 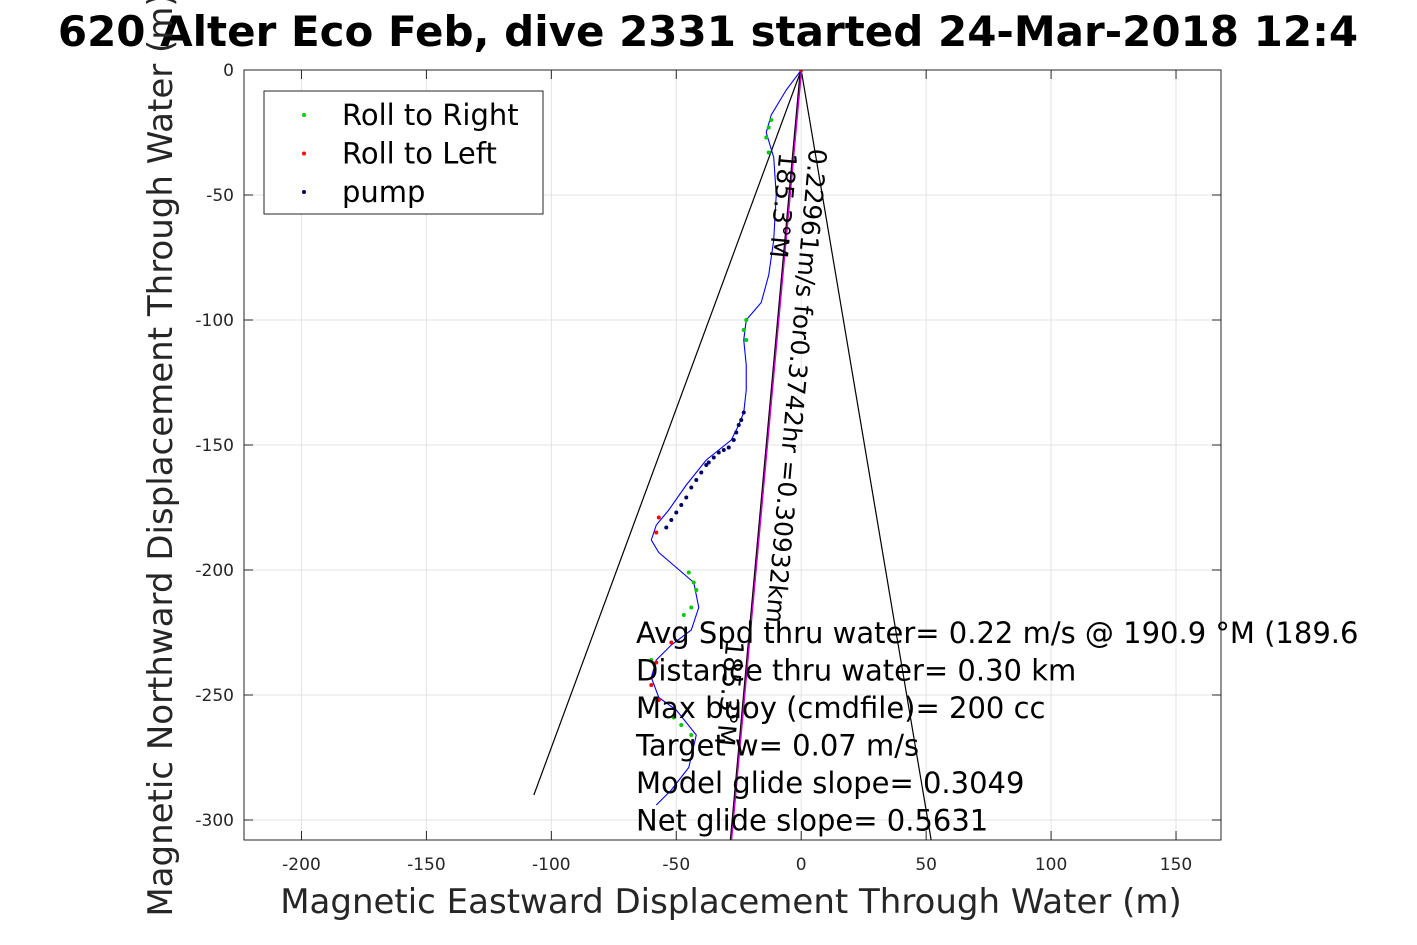 I want to click on x-tick-label: -100, so click(x=551, y=865).